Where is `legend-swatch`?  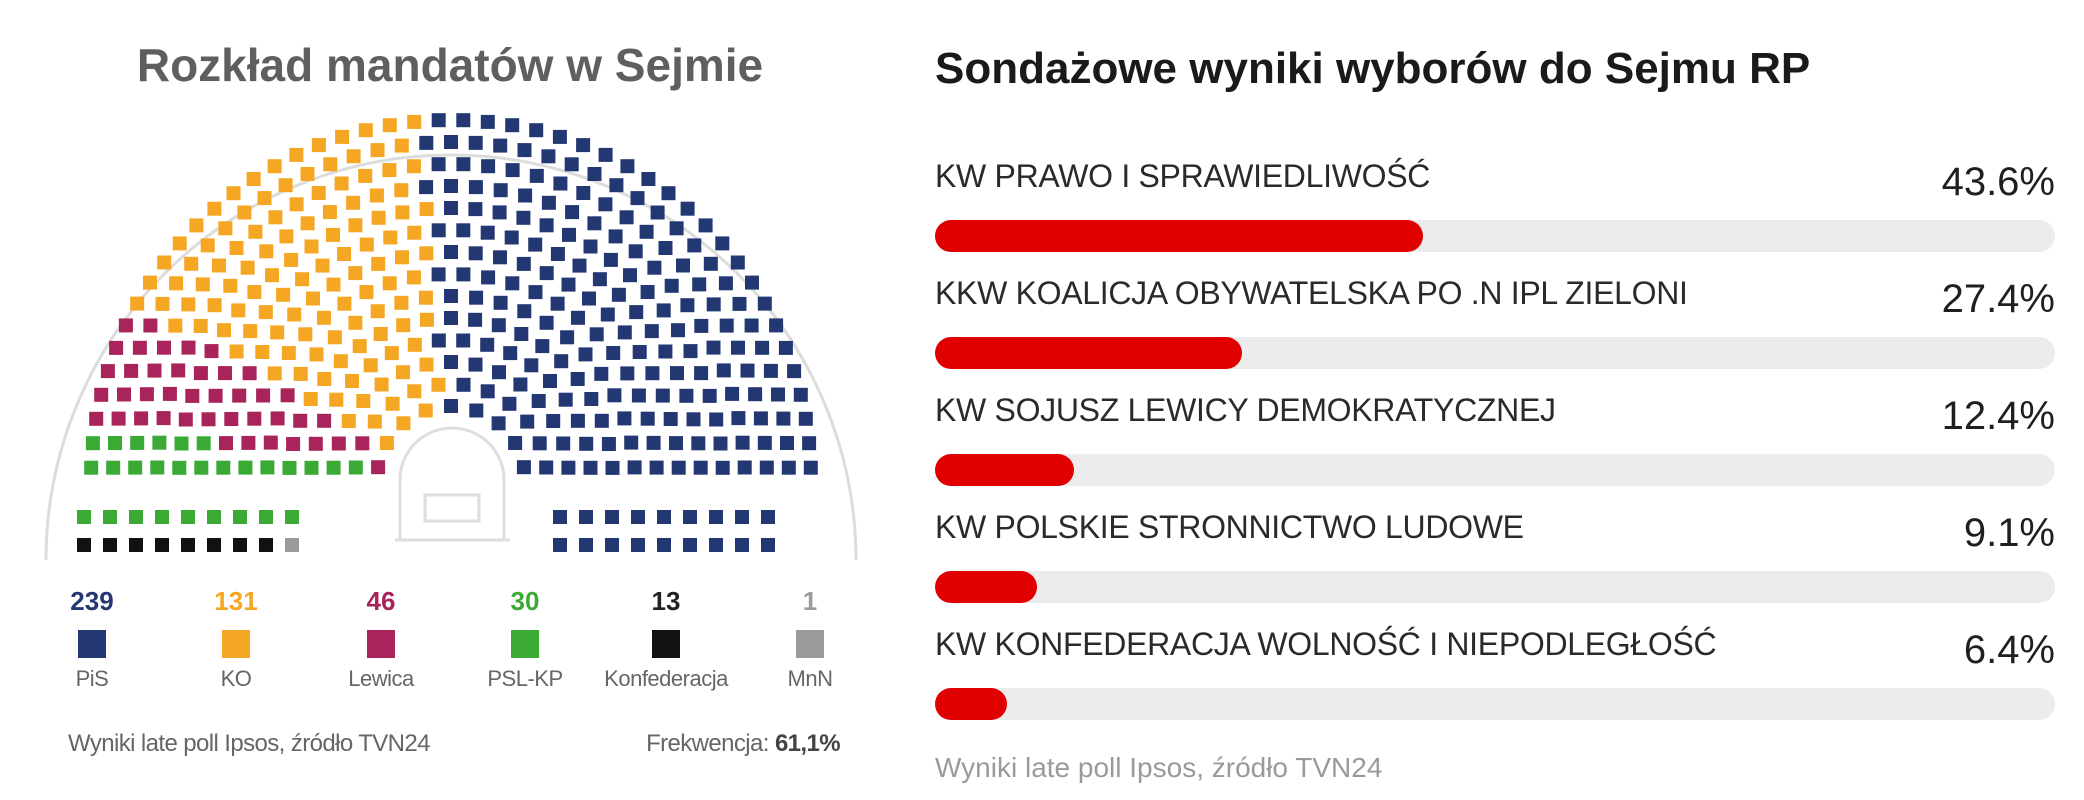 legend-swatch is located at coordinates (810, 644).